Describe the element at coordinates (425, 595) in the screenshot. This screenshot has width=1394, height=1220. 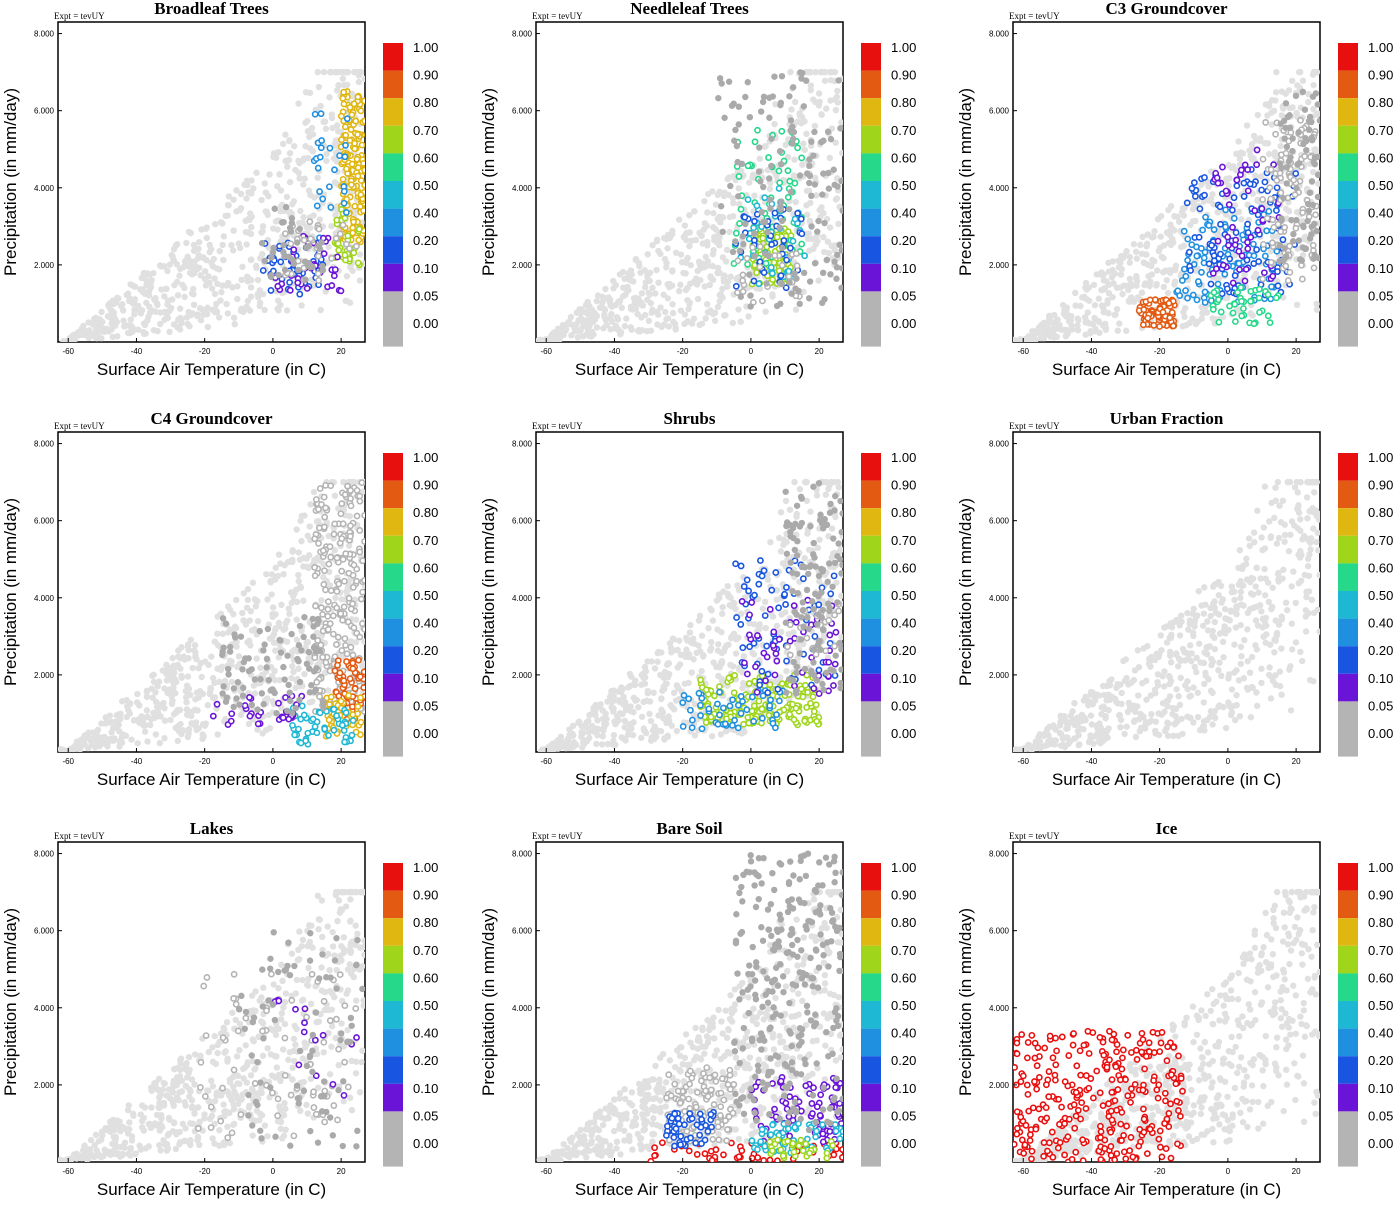
I see `colorbar-label: 0.50` at that location.